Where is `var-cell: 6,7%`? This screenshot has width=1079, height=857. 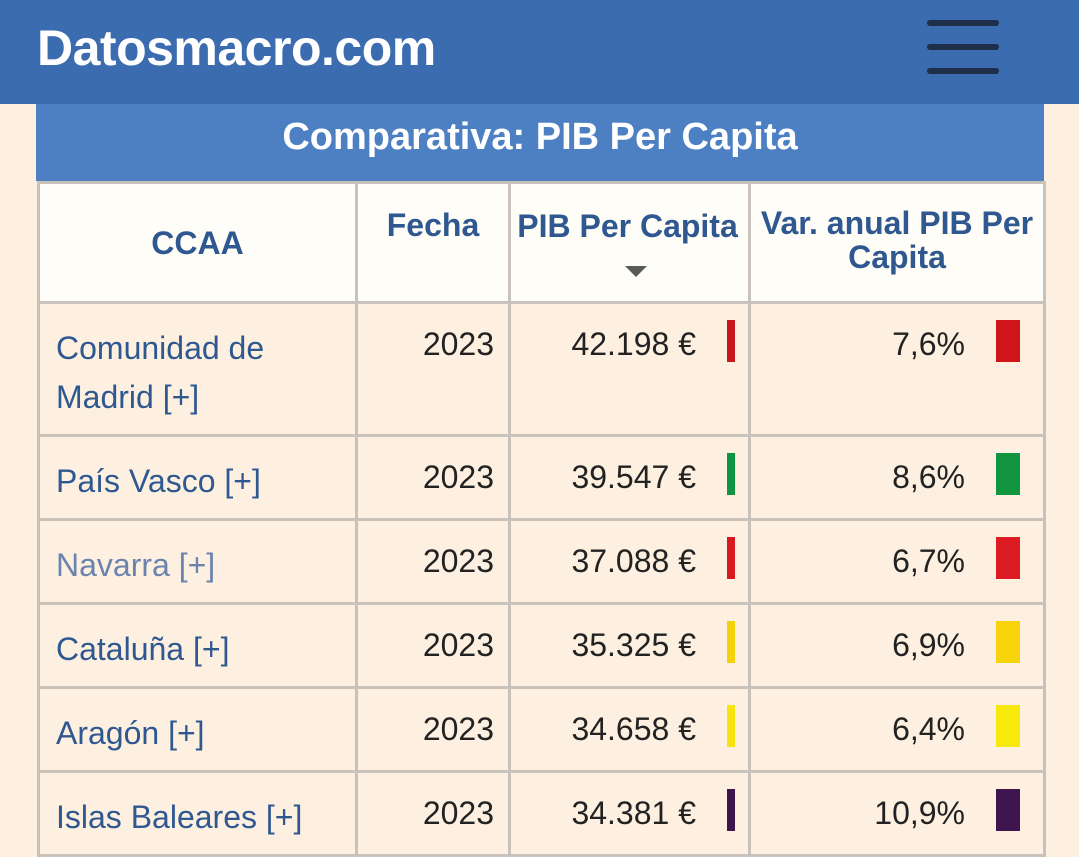 var-cell: 6,7% is located at coordinates (897, 561).